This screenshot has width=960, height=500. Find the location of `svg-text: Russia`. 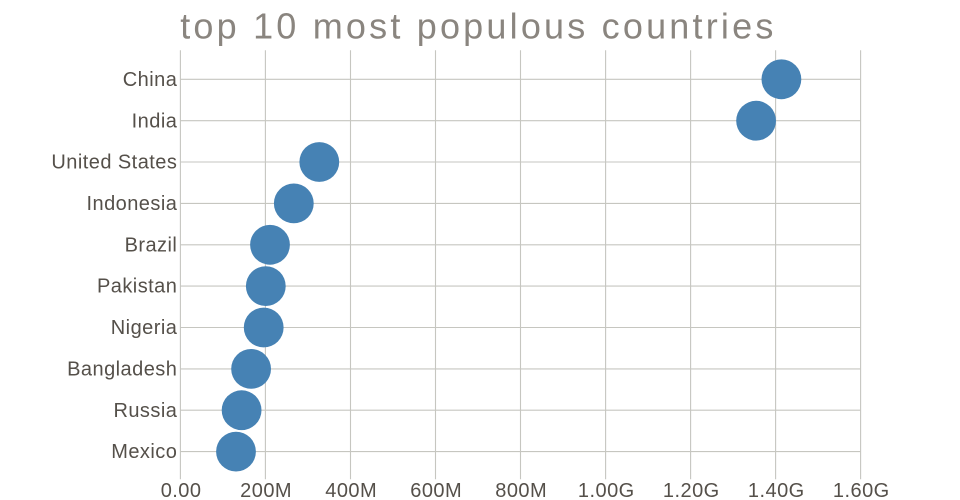

svg-text: Russia is located at coordinates (145, 411).